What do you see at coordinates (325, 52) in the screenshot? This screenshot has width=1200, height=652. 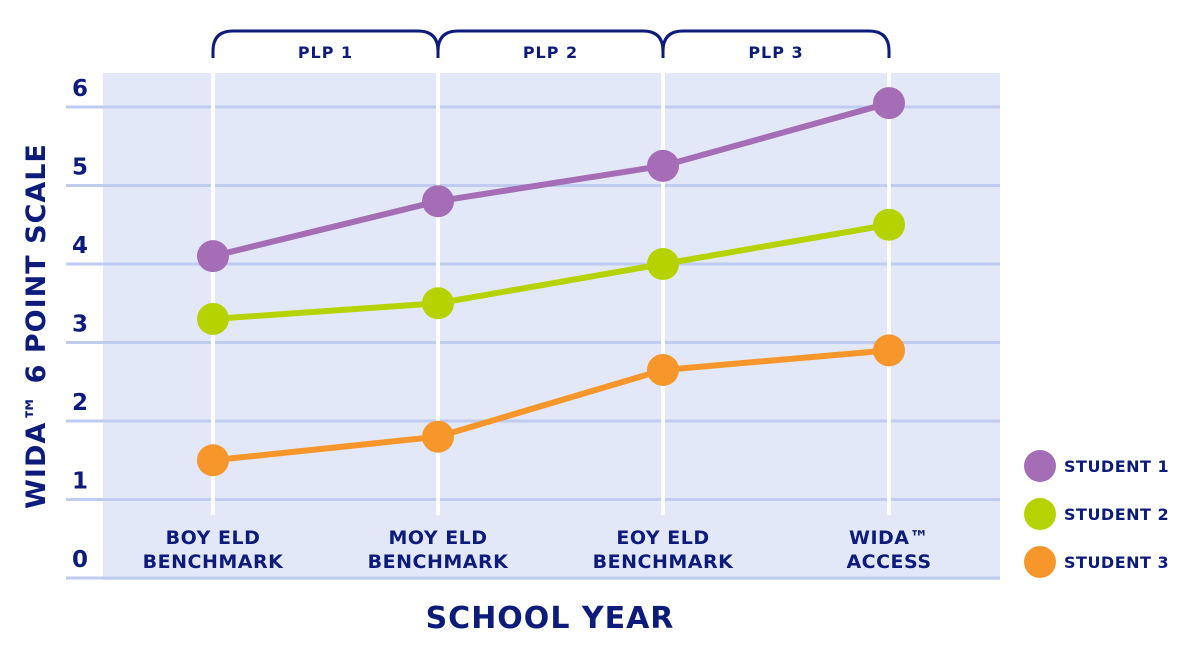 I see `plp-bracket-label: PLP 1` at bounding box center [325, 52].